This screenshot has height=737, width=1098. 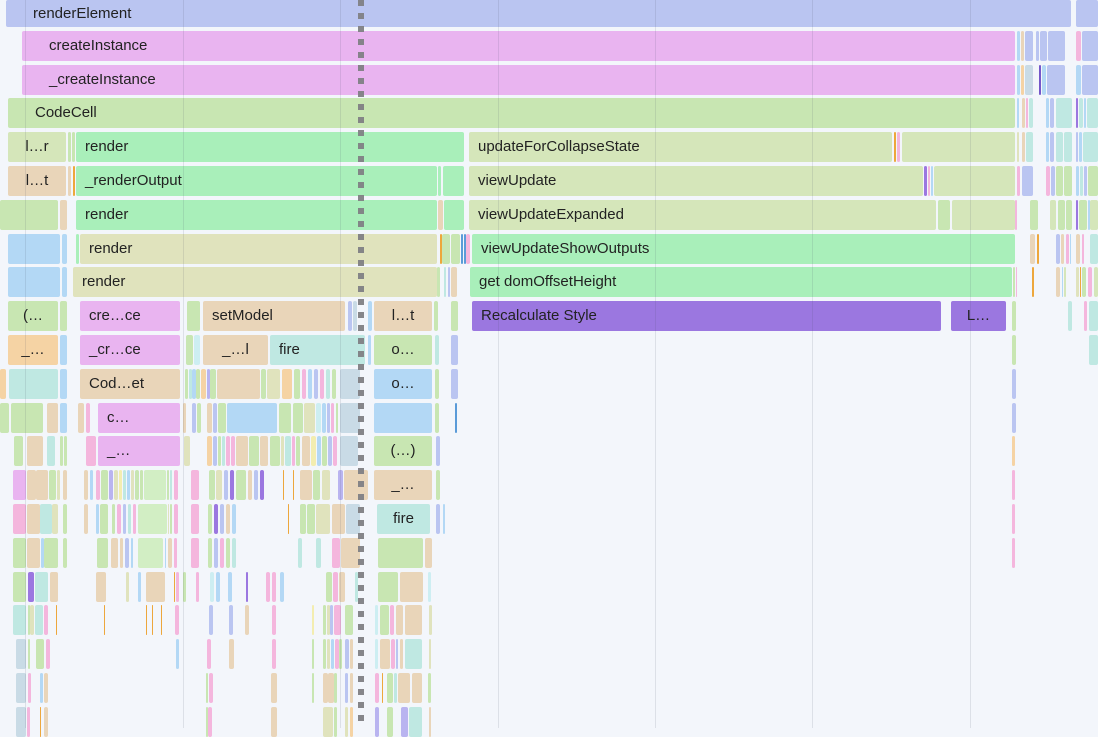 I want to click on flame-bar-: (…), so click(x=403, y=451).